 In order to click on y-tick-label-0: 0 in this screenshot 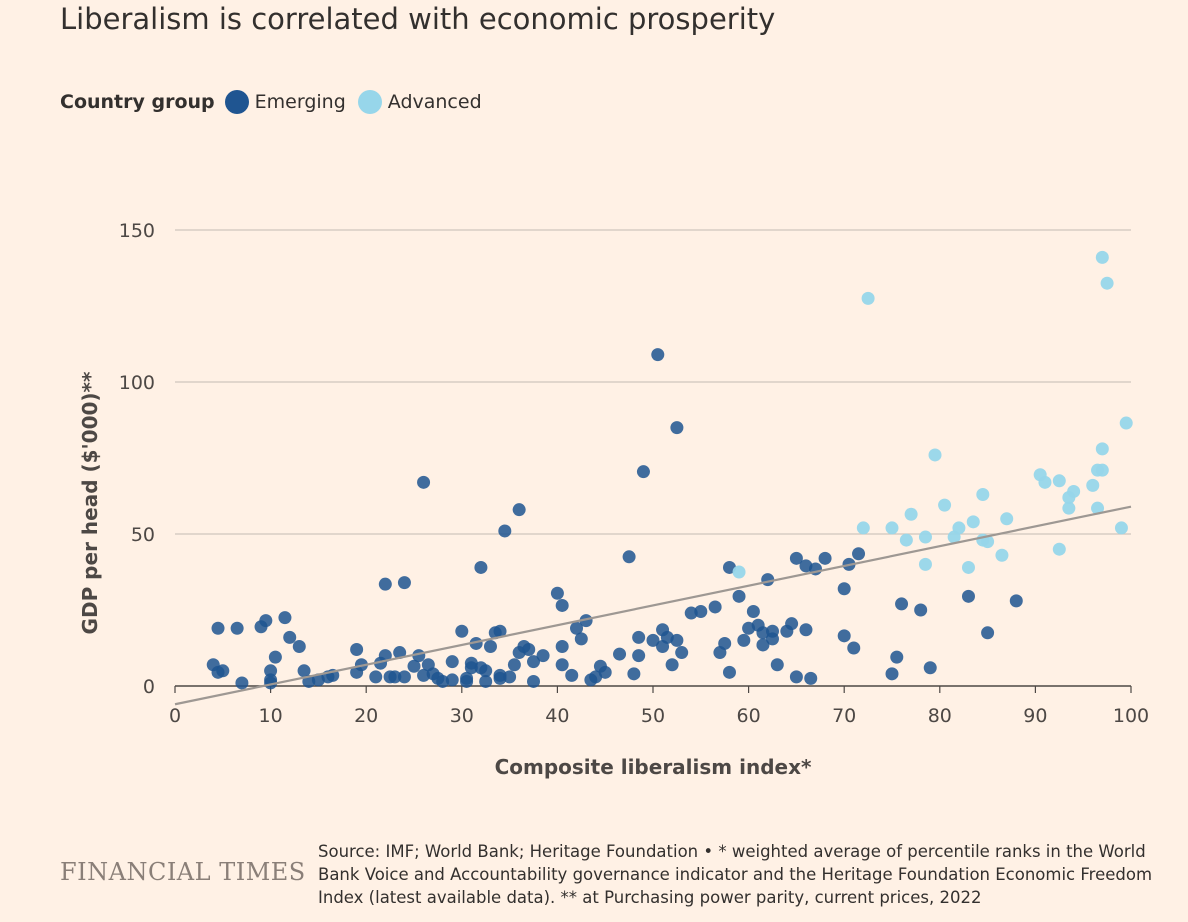, I will do `click(149, 687)`.